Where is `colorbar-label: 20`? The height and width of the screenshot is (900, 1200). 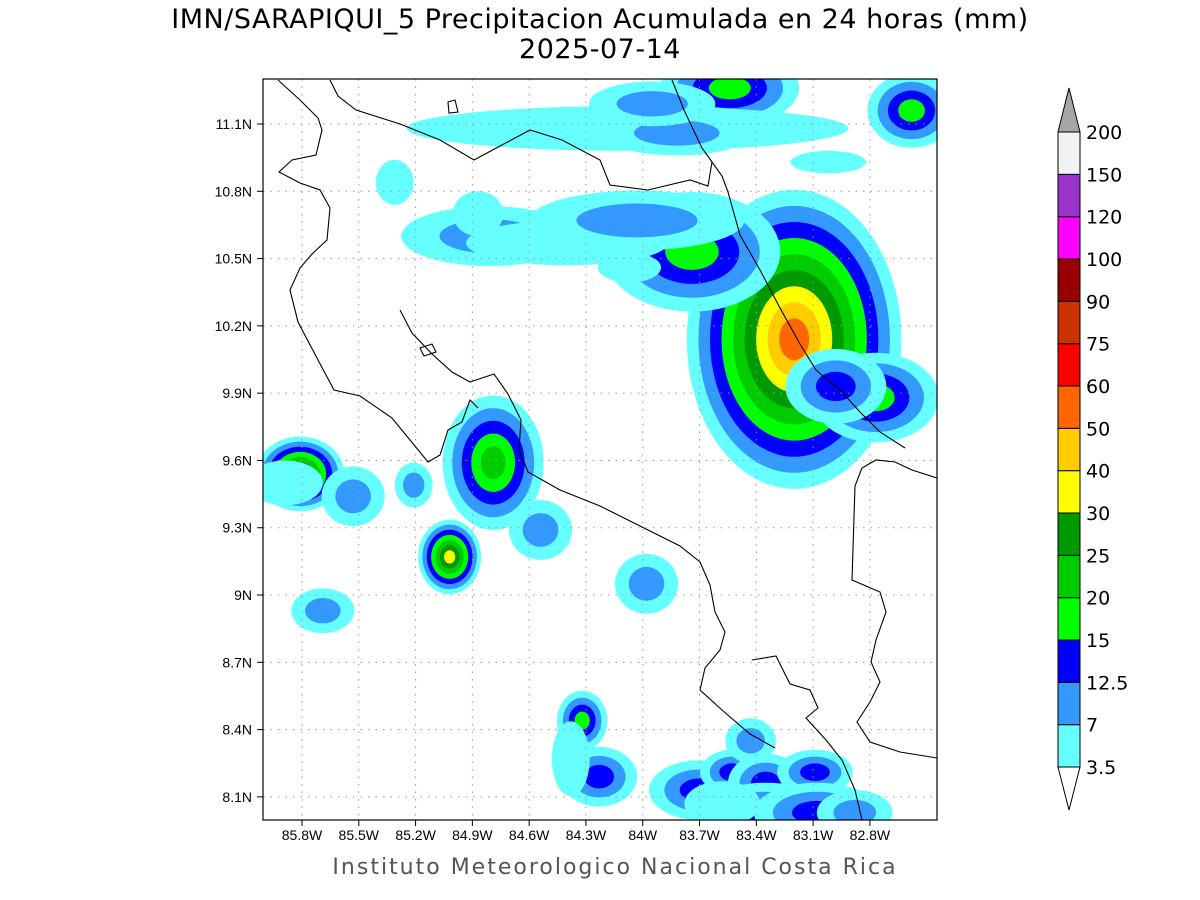
colorbar-label: 20 is located at coordinates (1098, 599).